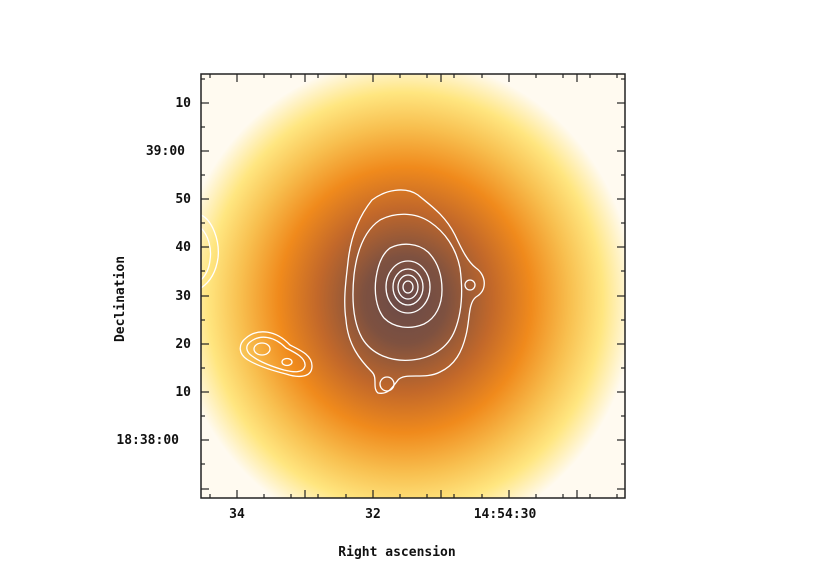  I want to click on contour-double-source-b, so click(287, 362).